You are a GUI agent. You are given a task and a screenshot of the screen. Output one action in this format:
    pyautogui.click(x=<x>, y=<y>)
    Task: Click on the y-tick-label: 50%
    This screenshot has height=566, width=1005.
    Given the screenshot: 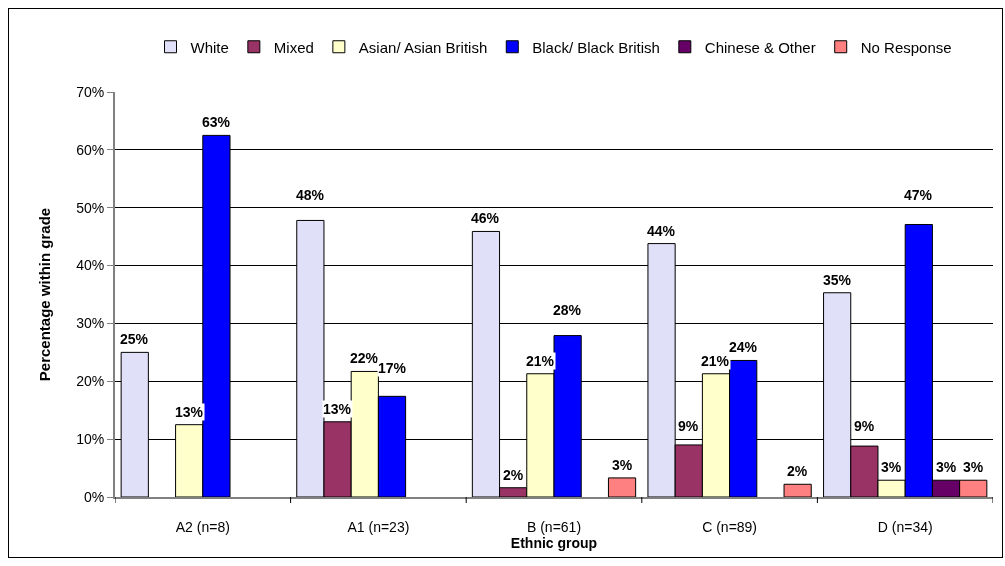 What is the action you would take?
    pyautogui.click(x=90, y=207)
    